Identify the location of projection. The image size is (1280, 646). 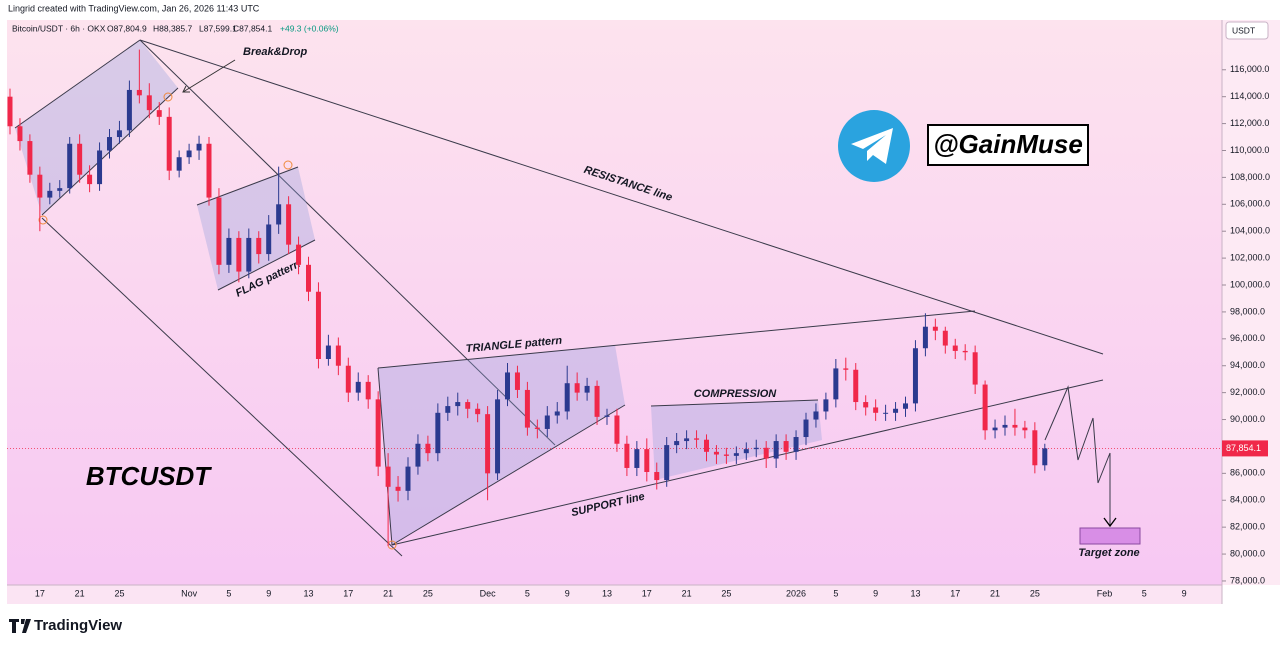
(1077, 455).